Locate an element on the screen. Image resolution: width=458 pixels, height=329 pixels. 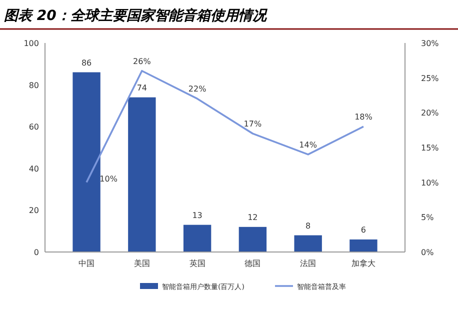
y2-tick-label: 15% is located at coordinates (430, 148).